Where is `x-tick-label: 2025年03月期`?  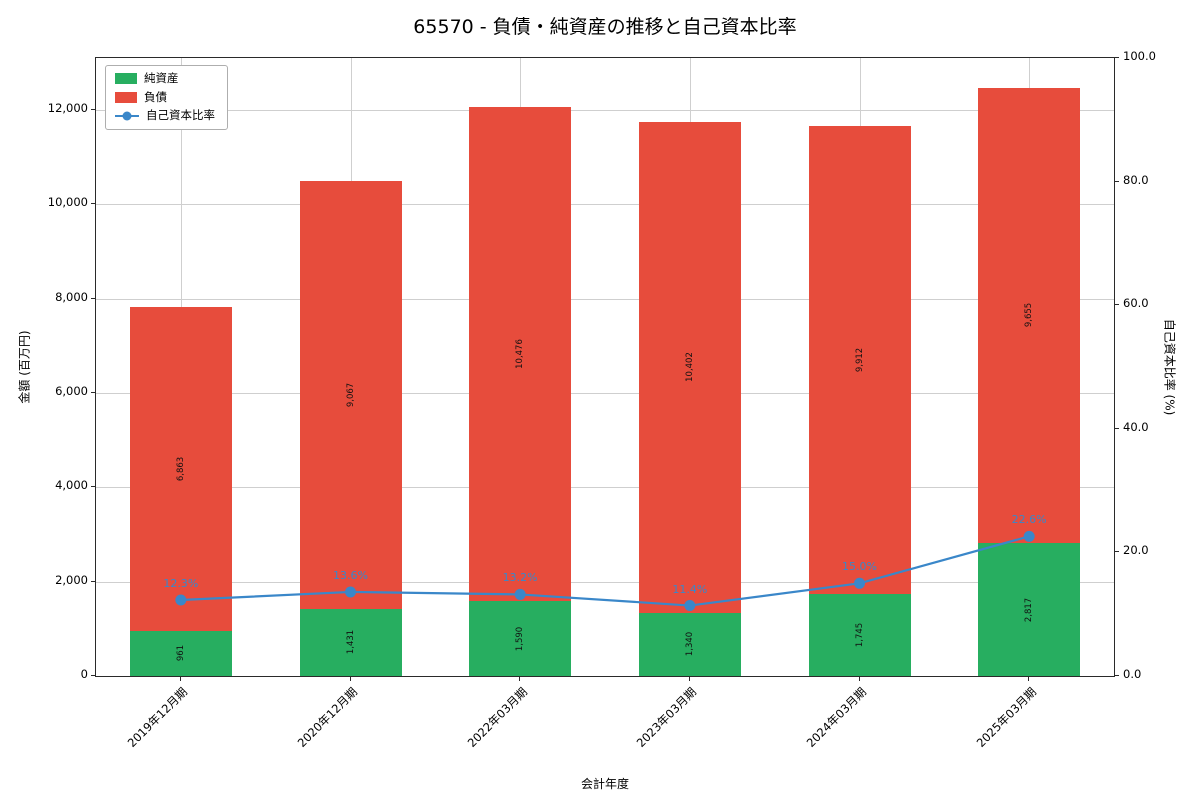
x-tick-label: 2025年03月期 is located at coordinates (1006, 717).